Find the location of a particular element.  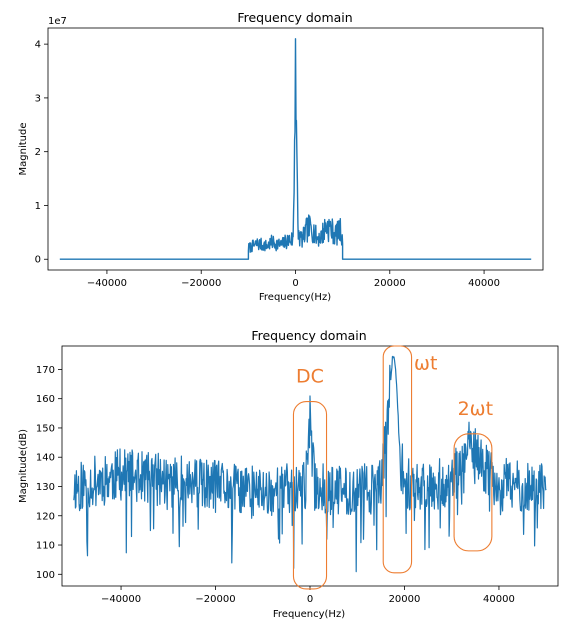

plot-bottom-x-label: Frequency(Hz) is located at coordinates (309, 614).